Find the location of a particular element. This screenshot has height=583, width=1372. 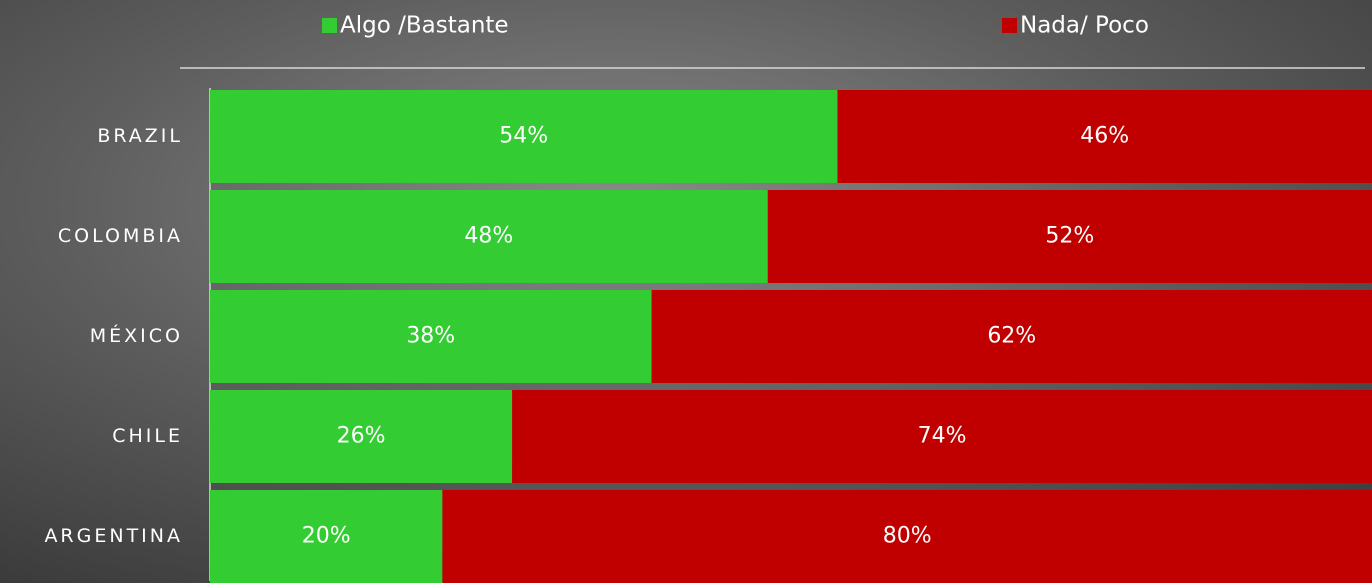

data-label: 48% is located at coordinates (488, 236).